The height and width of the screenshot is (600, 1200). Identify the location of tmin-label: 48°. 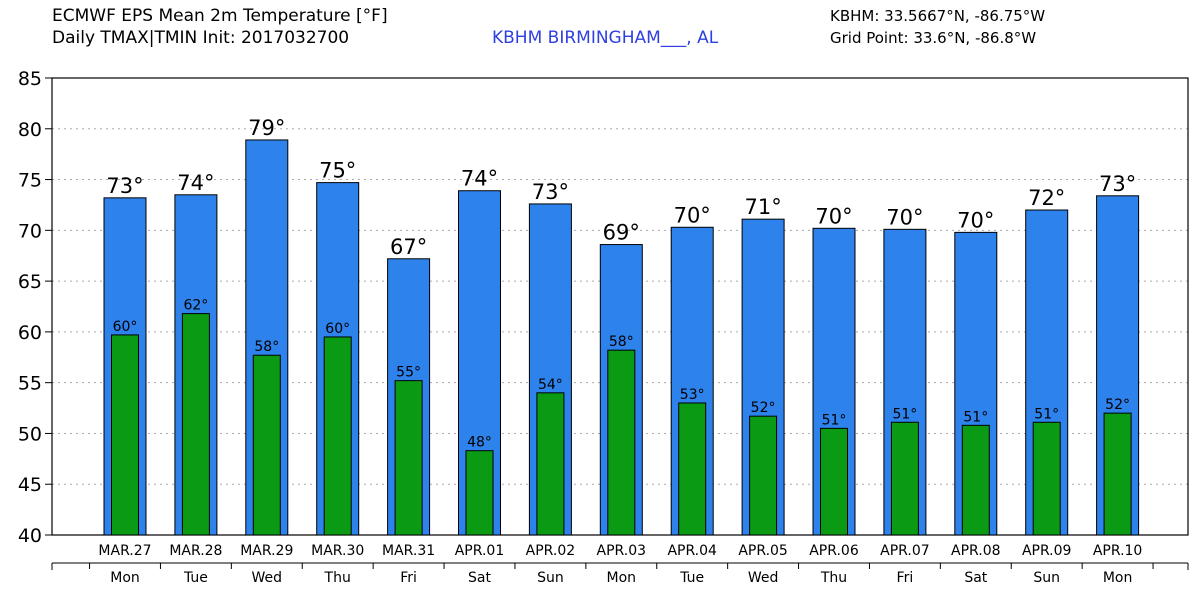
(479, 443).